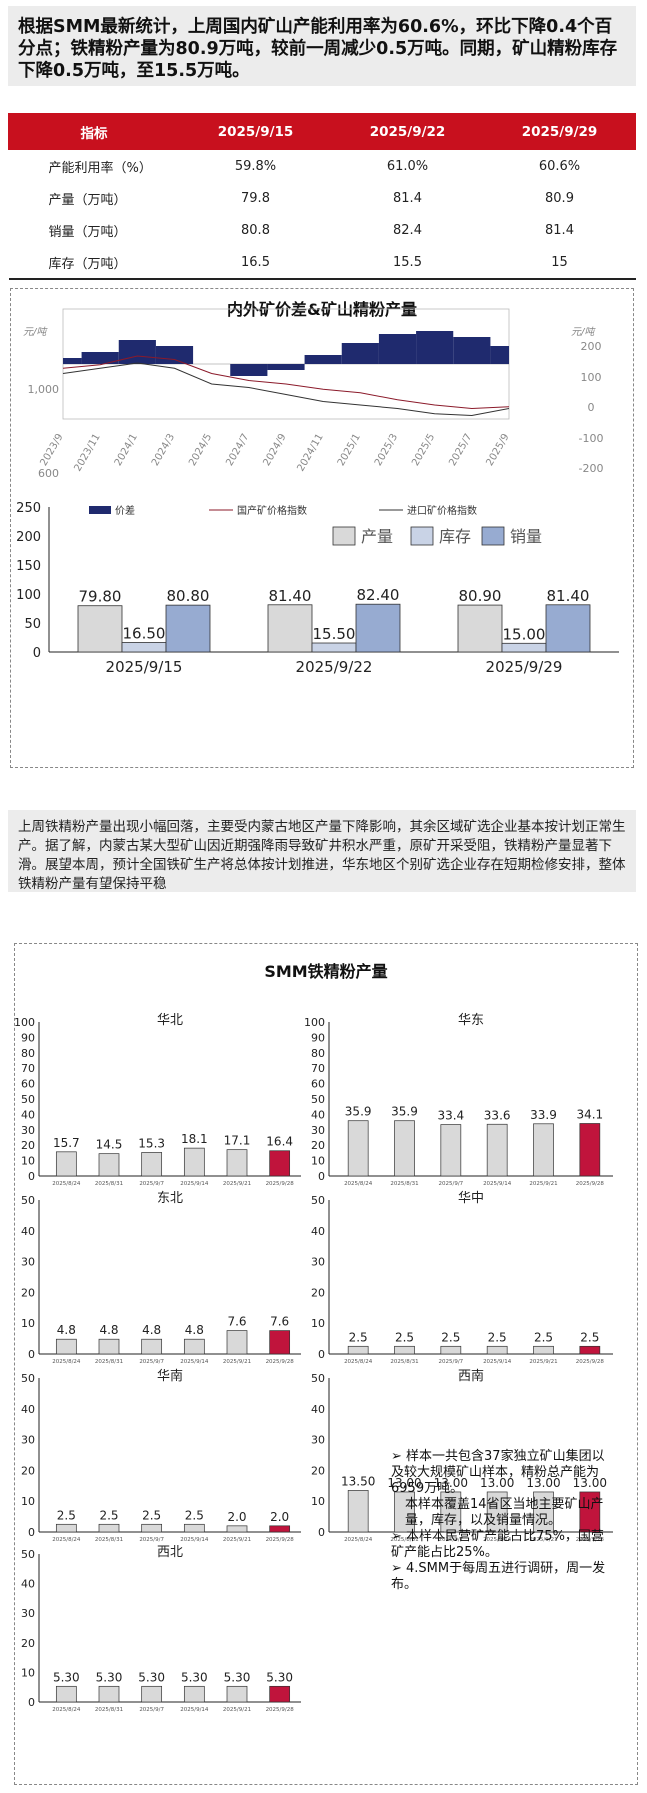  I want to click on category-label: 2025/9/22, so click(334, 667).